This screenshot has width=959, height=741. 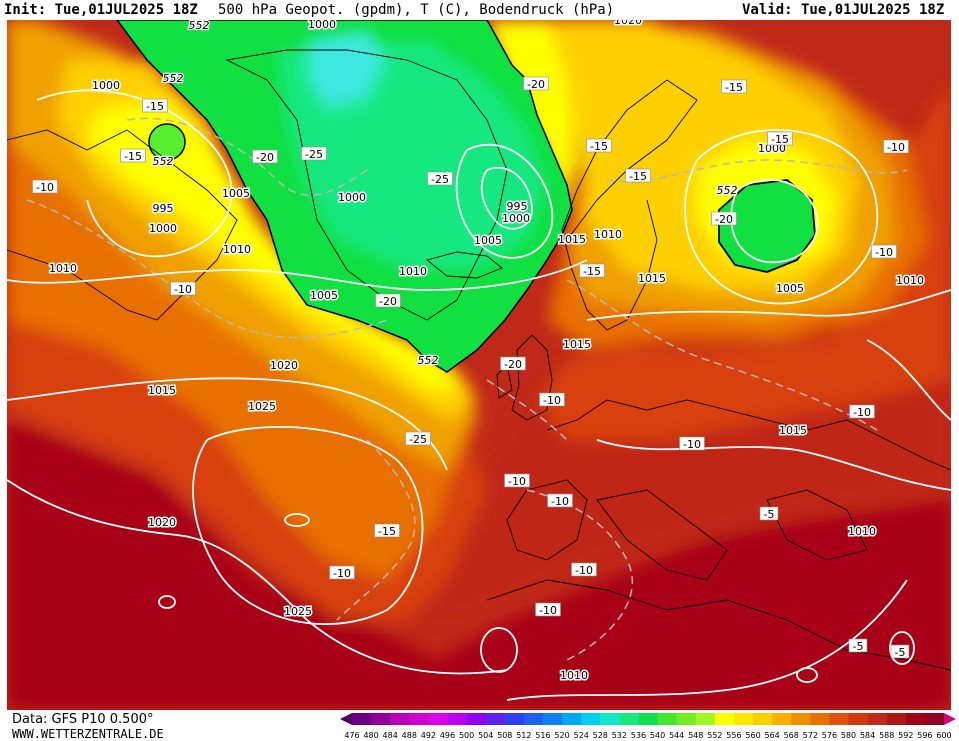 I want to click on isobar-ring, so click(x=807, y=675).